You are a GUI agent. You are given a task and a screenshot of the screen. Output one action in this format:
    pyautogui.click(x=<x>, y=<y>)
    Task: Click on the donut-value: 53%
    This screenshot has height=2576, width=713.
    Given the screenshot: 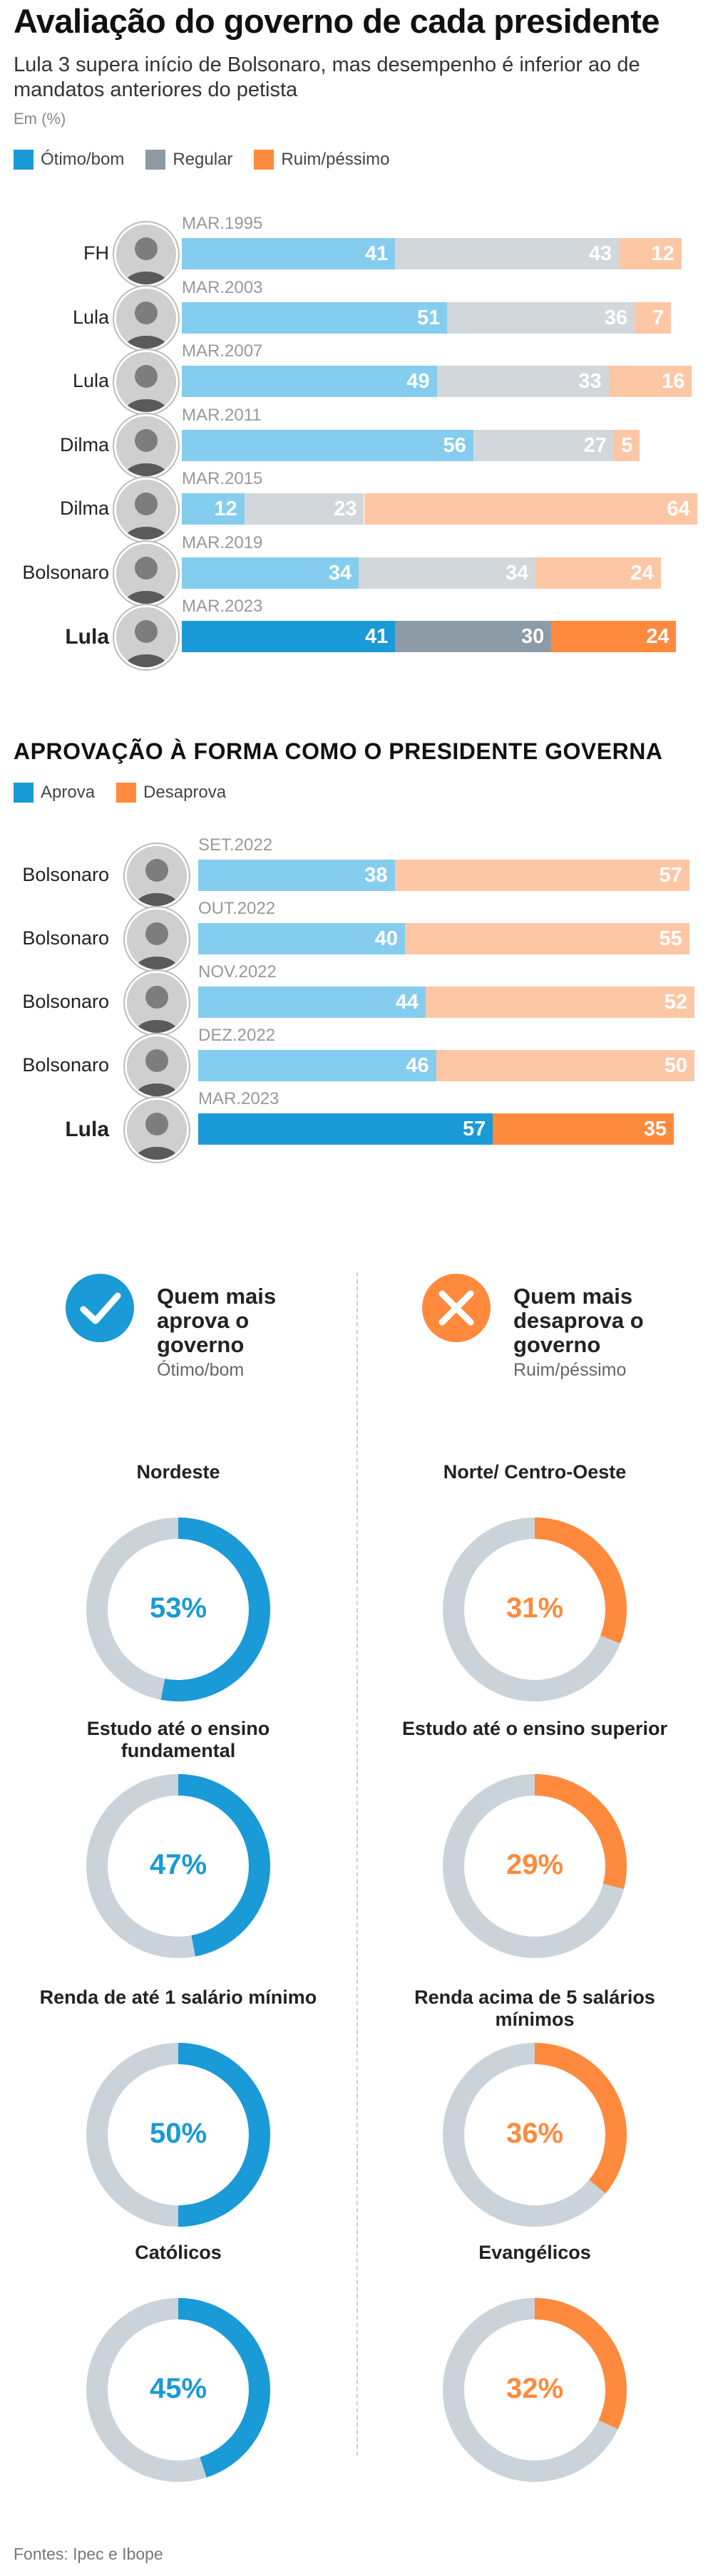 What is the action you would take?
    pyautogui.click(x=178, y=1608)
    